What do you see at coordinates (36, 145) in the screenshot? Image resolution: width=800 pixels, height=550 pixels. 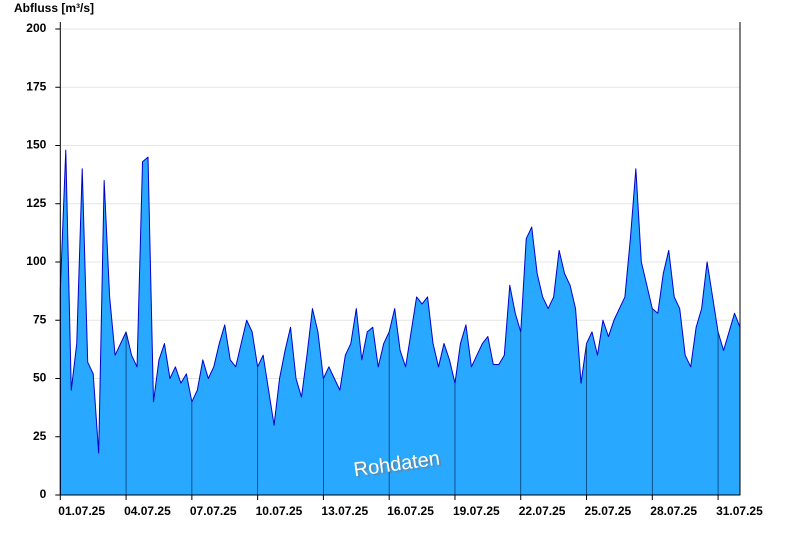 I see `y-tick-label: 150` at bounding box center [36, 145].